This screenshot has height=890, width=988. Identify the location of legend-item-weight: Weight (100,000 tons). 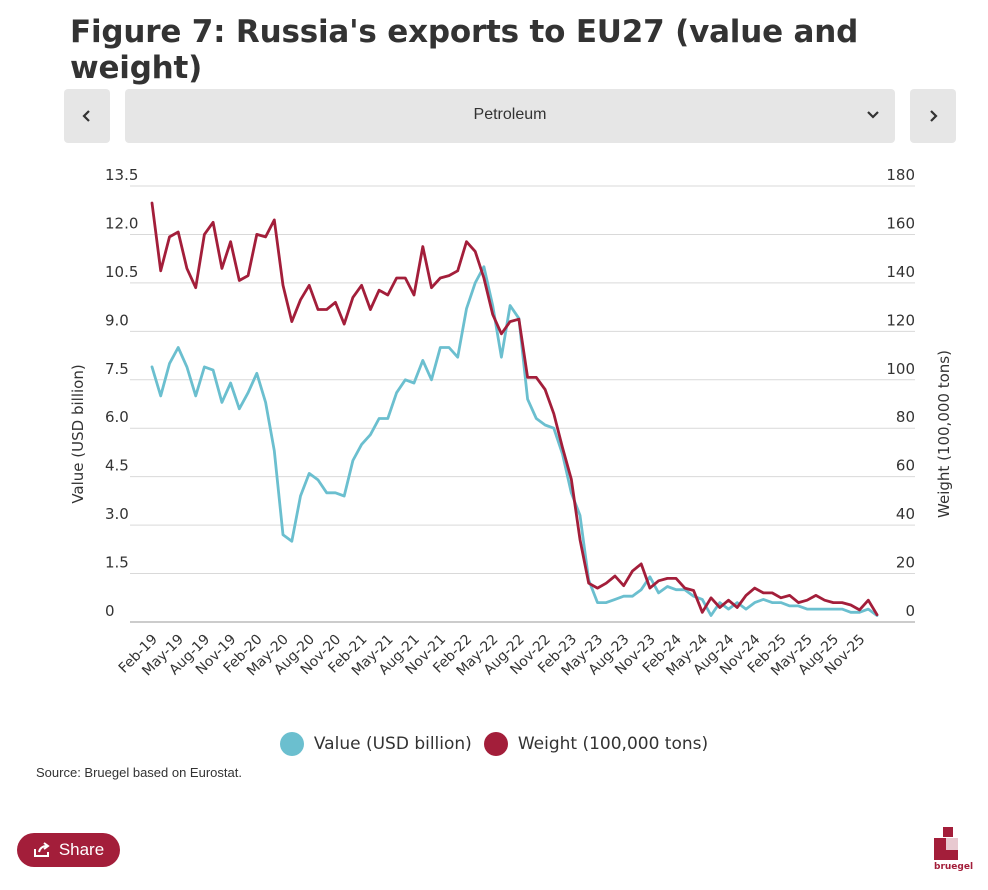
(596, 744).